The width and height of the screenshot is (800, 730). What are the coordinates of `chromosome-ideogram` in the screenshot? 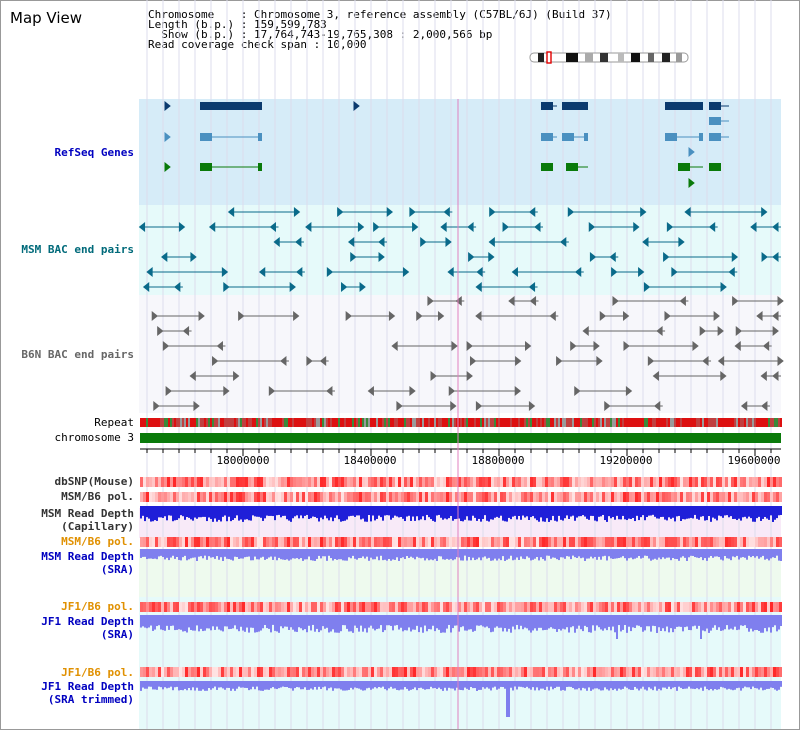 It's located at (609, 57).